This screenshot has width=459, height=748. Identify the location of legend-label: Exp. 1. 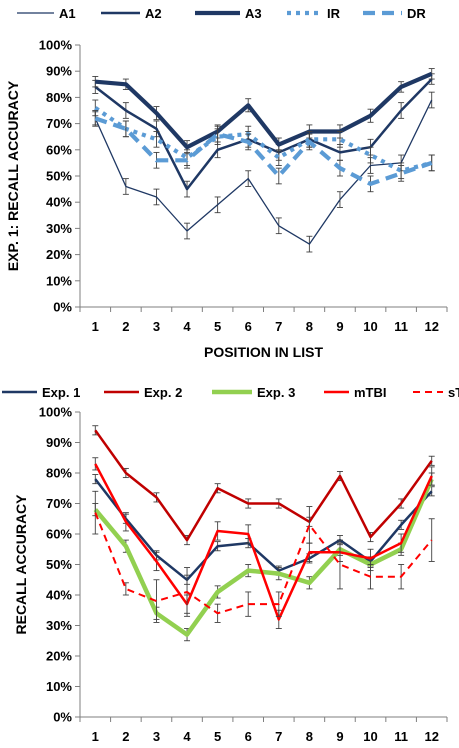
(61, 392).